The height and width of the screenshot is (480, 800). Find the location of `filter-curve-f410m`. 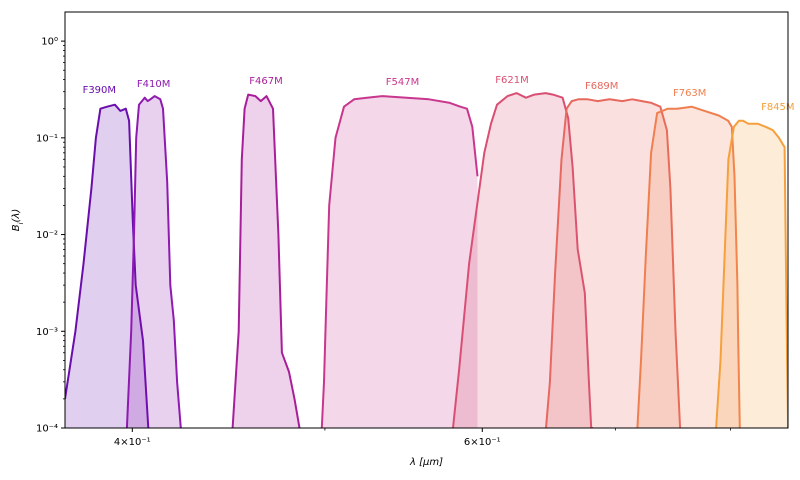

filter-curve-f410m is located at coordinates (153, 261).